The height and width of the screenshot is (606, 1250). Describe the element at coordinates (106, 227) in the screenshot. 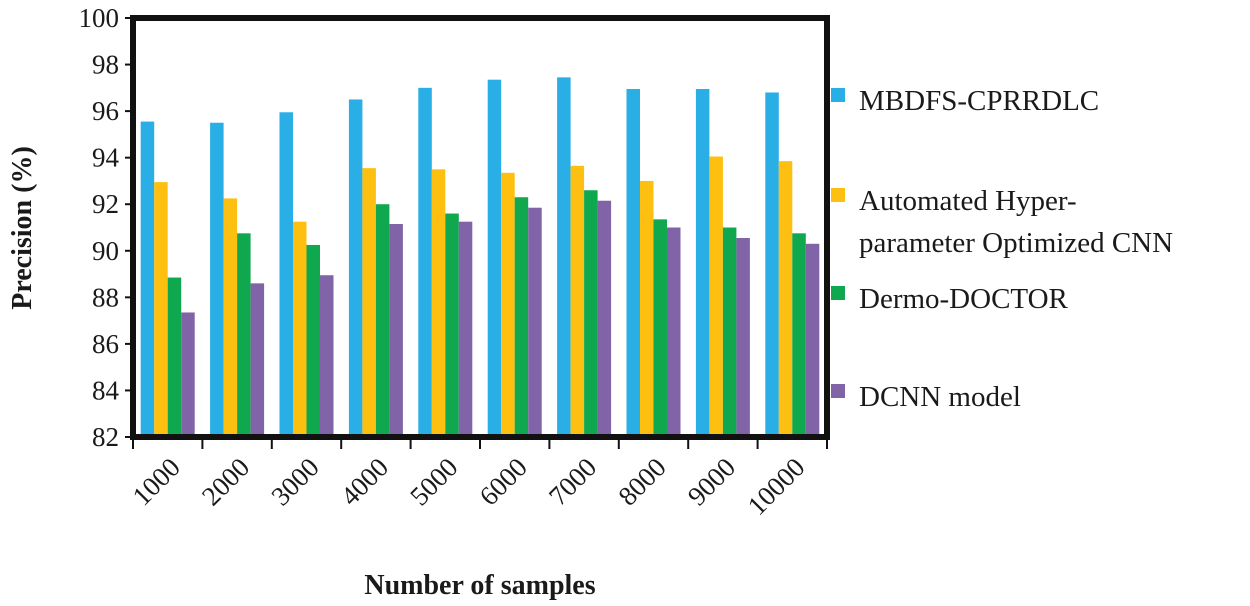

I see `y-axis: 82 84 86 88 90 92 94 96 98 100` at that location.